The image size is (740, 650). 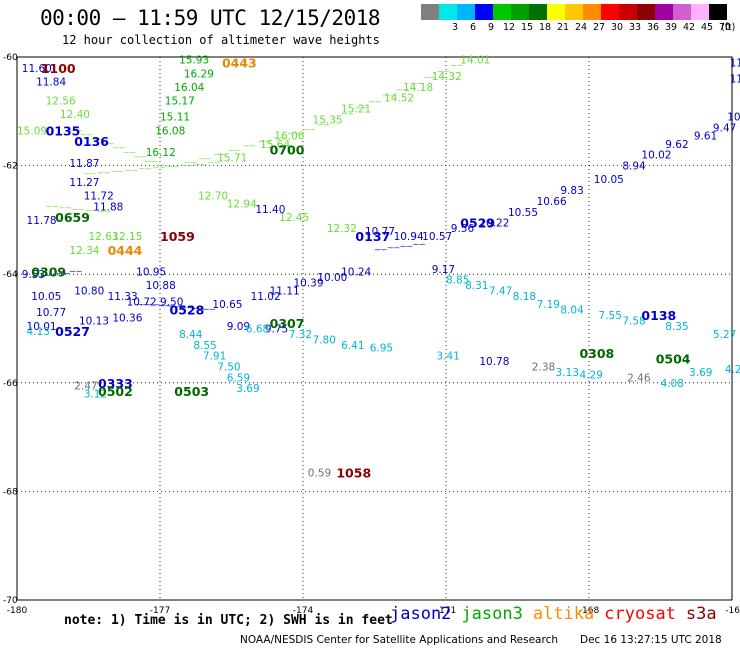 I want to click on pass-time-label: 1059, so click(x=177, y=236).